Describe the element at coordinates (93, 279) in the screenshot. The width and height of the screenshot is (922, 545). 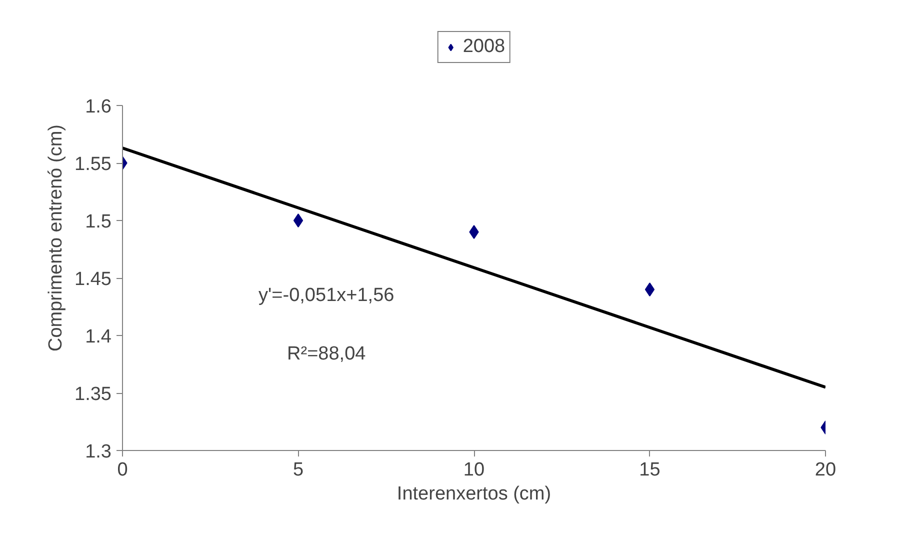
I see `y-tick-label: 1.45` at that location.